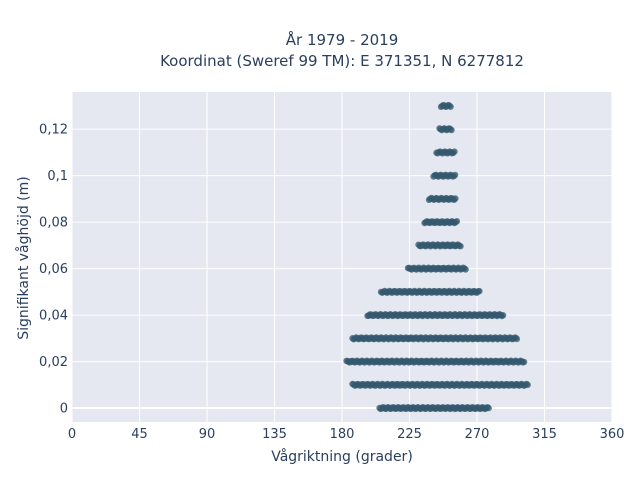  Describe the element at coordinates (342, 434) in the screenshot. I see `x-tick-label: 180` at that location.